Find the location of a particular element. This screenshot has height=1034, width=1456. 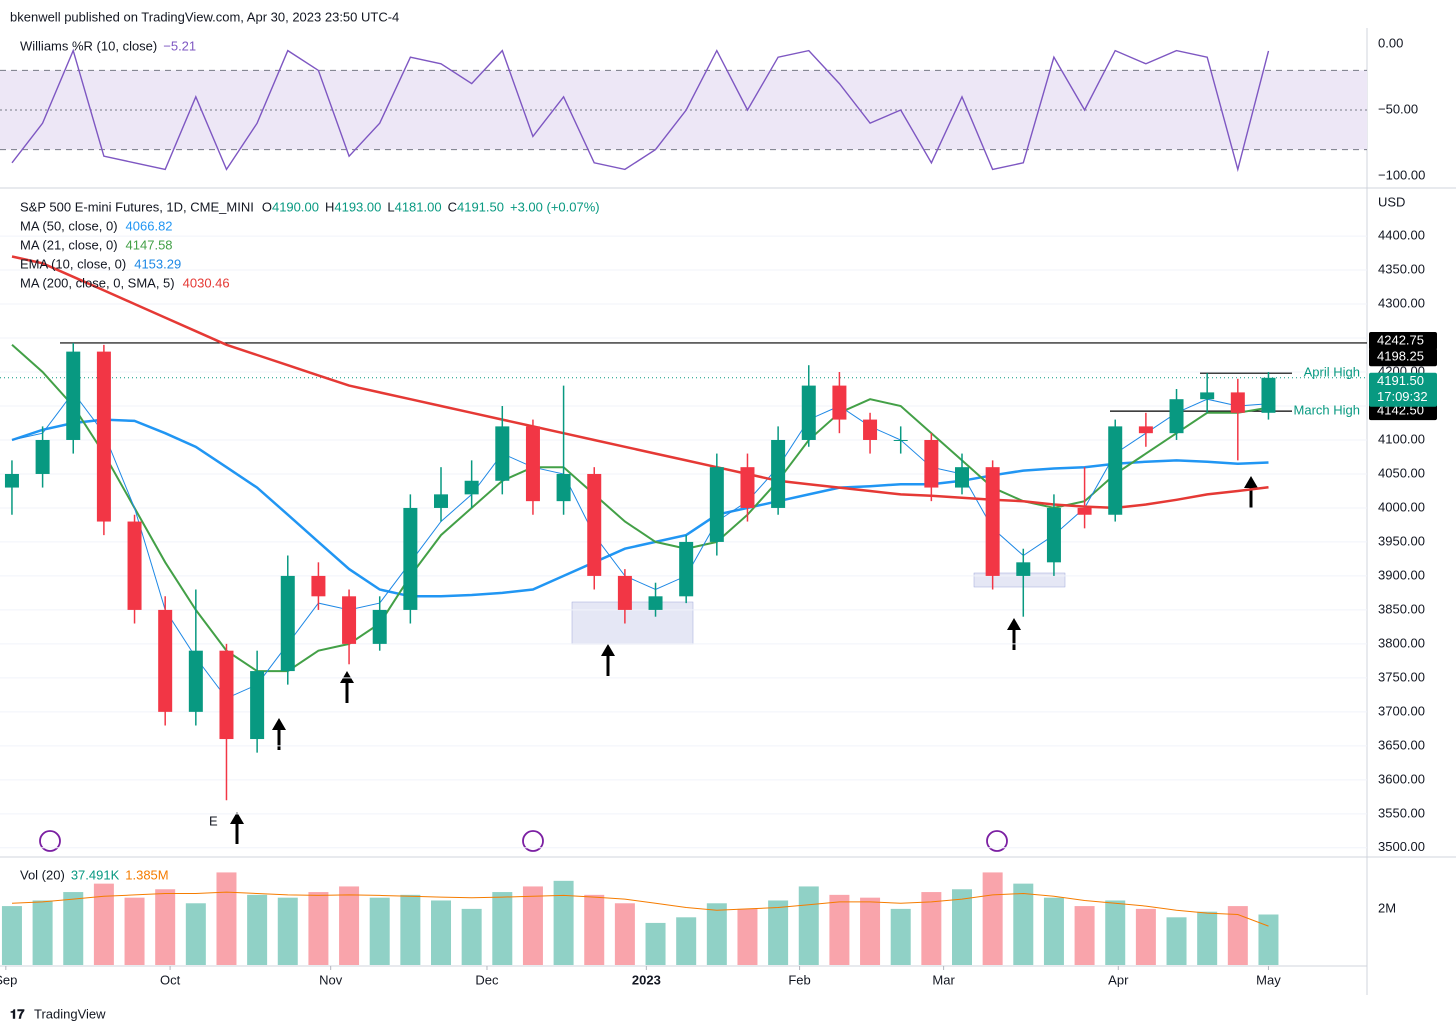

y-tick-label: 2M is located at coordinates (1387, 907).